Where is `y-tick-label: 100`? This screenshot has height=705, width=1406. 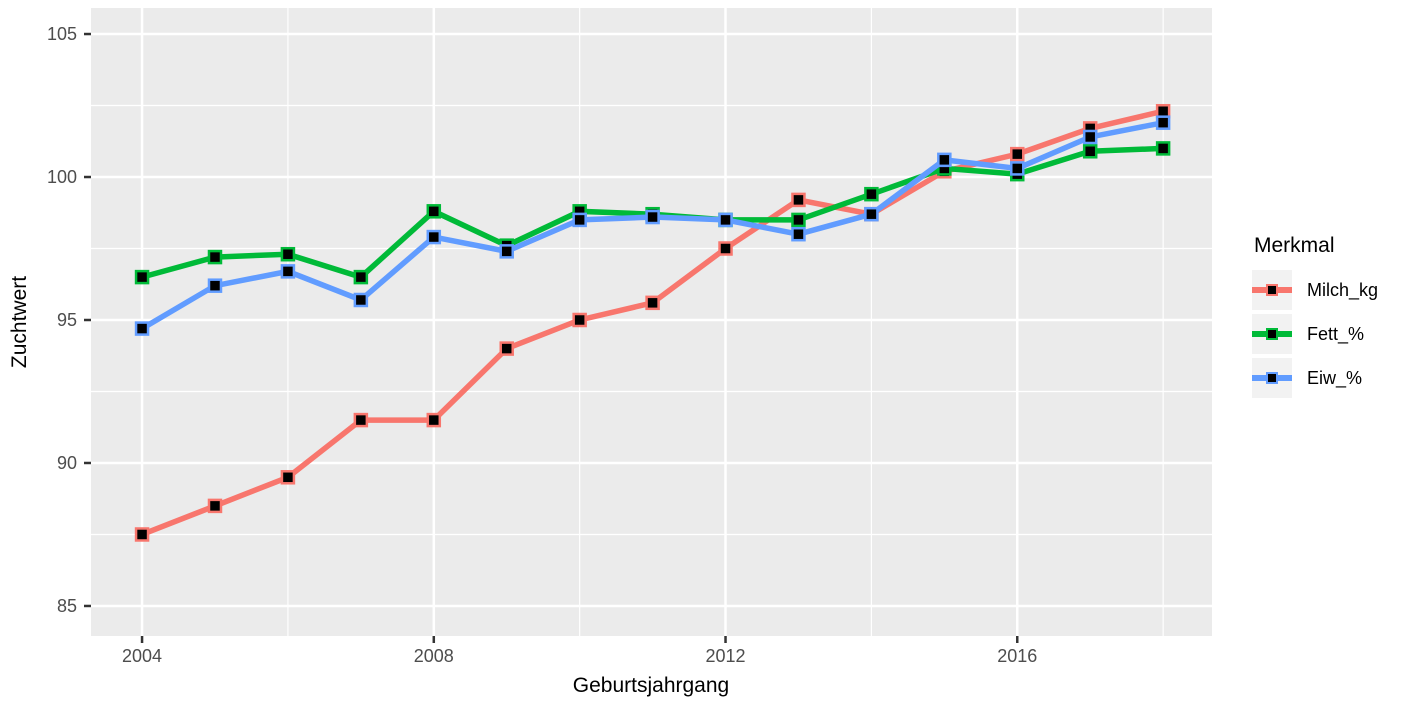 y-tick-label: 100 is located at coordinates (62, 177).